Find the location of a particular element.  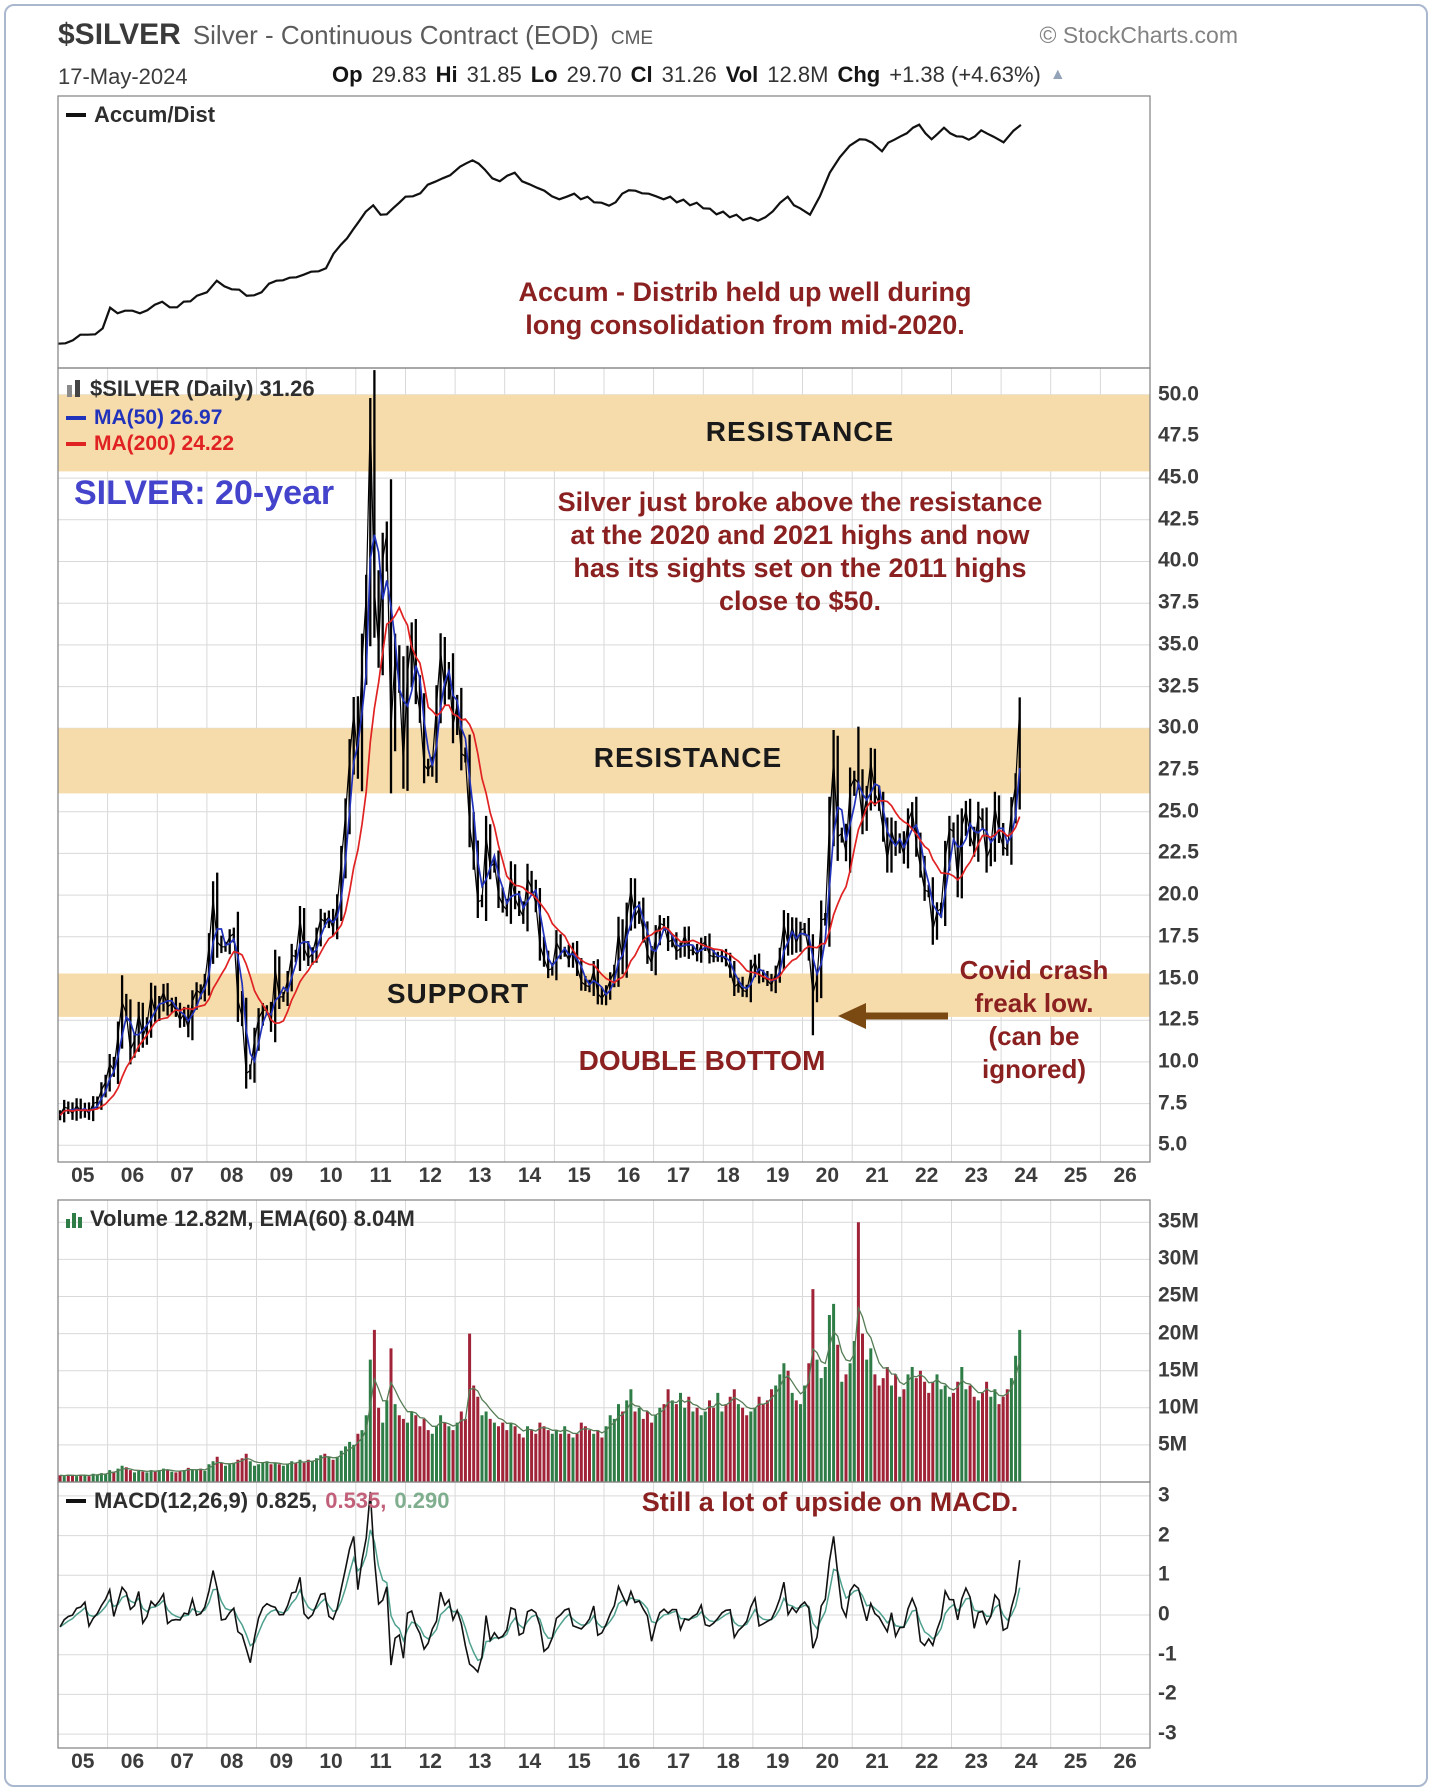

price-axis-label: 7.5 is located at coordinates (1173, 1103).